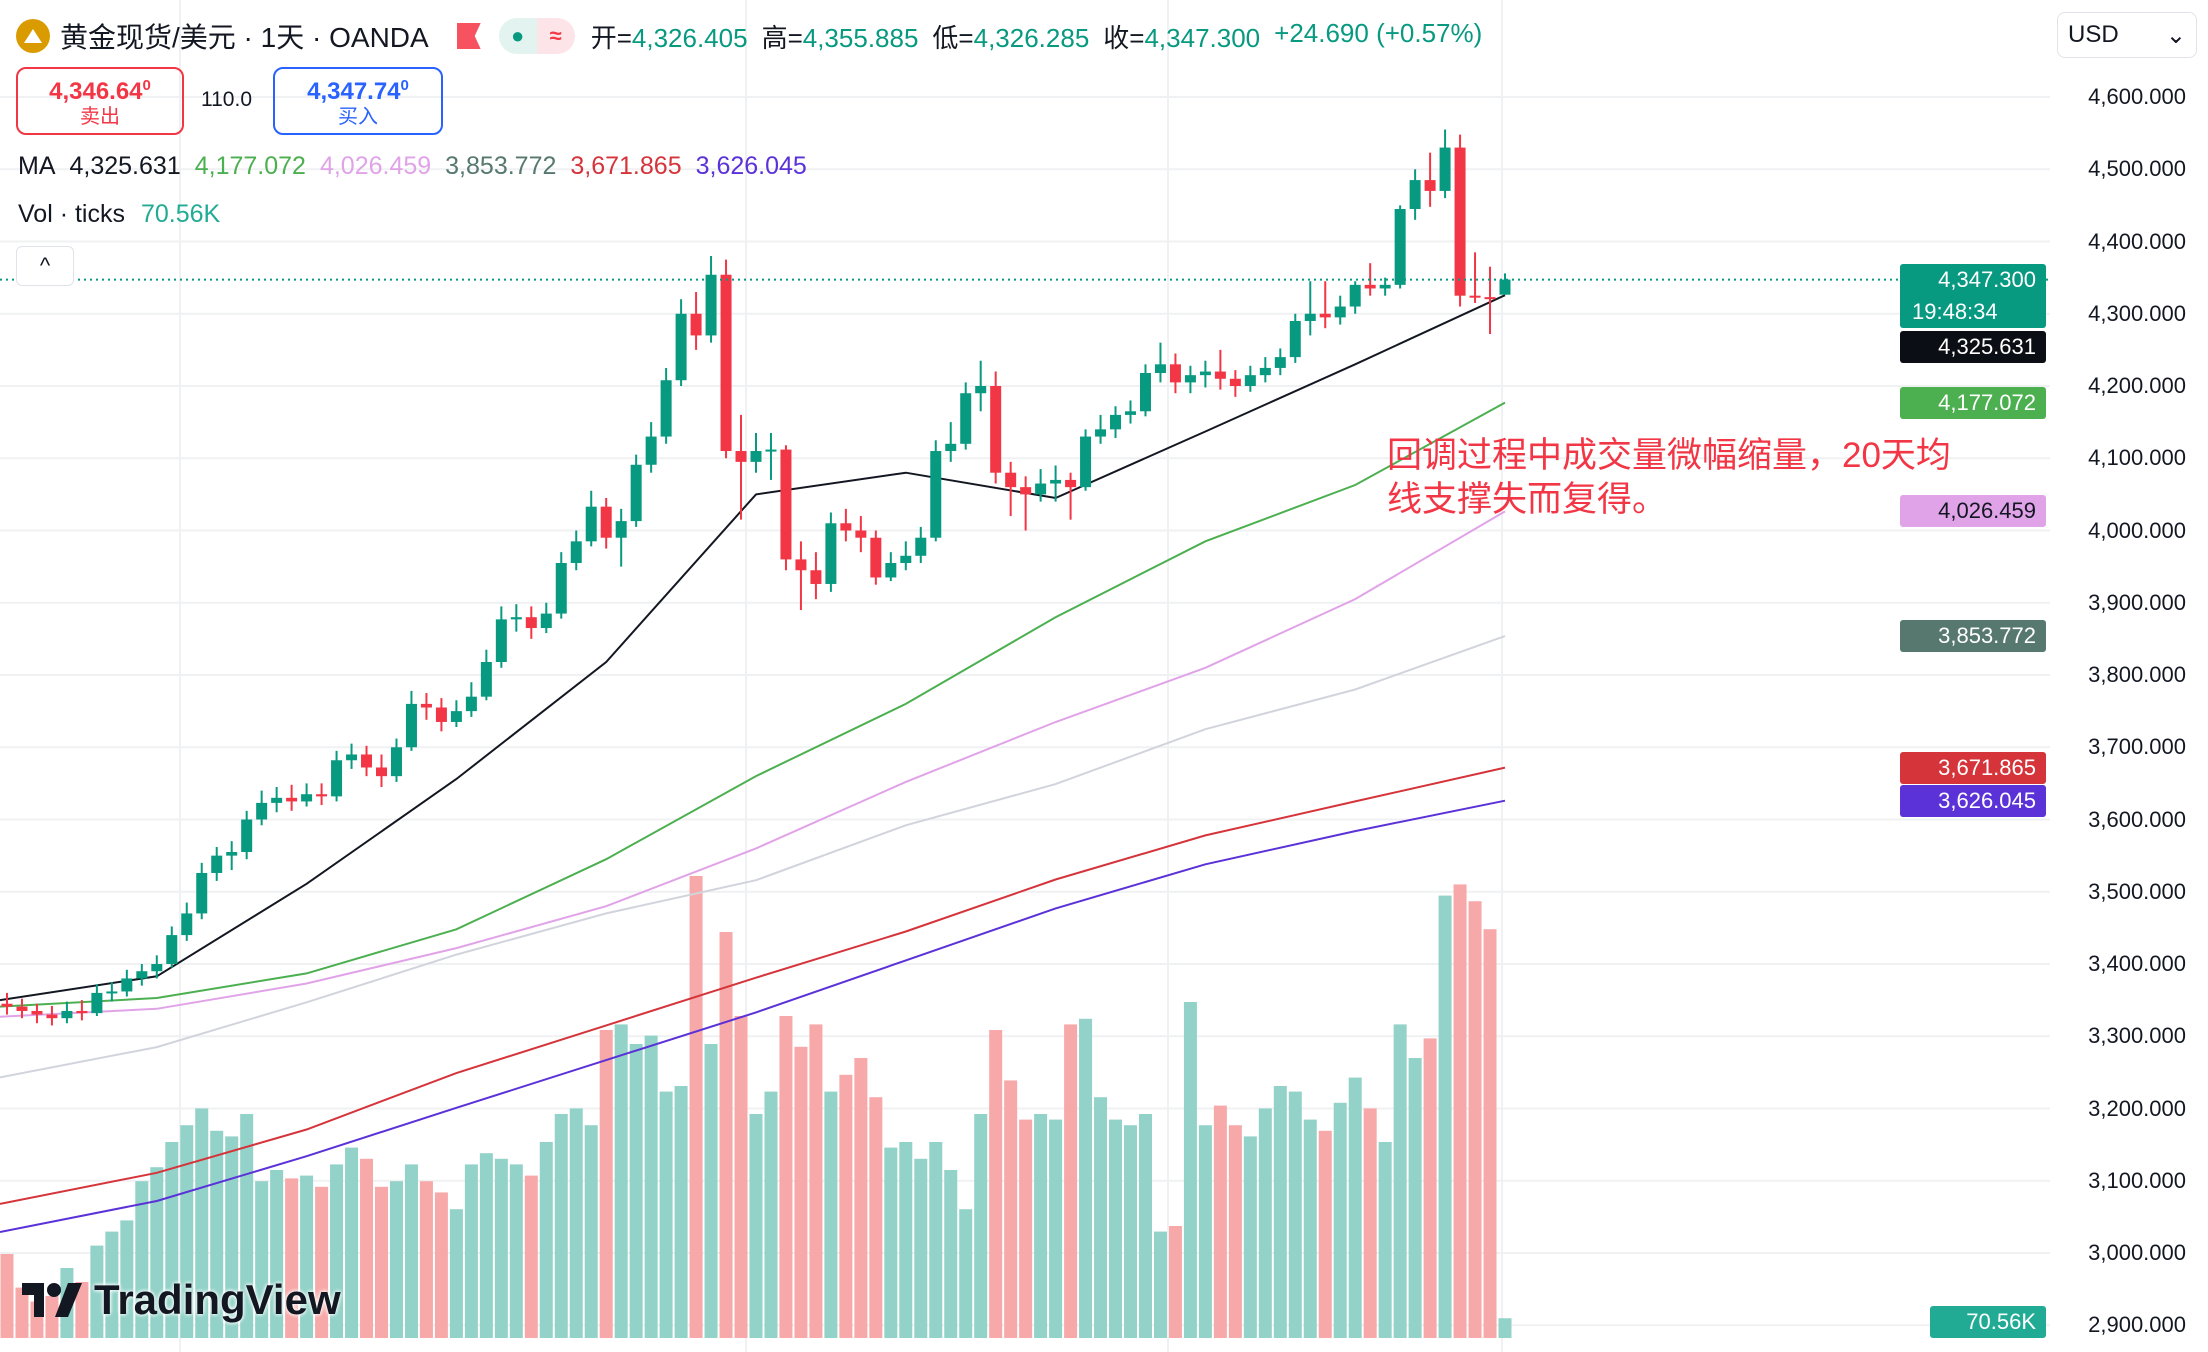 This screenshot has width=2208, height=1352. Describe the element at coordinates (1031, 37) in the screenshot. I see `low-value: 4,326.285` at that location.